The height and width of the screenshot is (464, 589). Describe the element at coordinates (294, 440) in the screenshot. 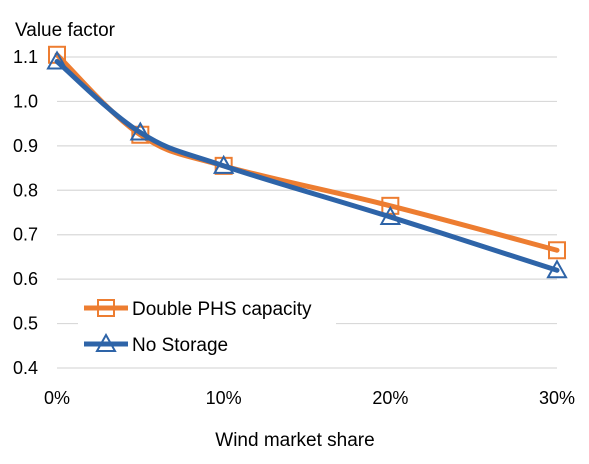

I see `x-axis-label: Wind market share` at that location.